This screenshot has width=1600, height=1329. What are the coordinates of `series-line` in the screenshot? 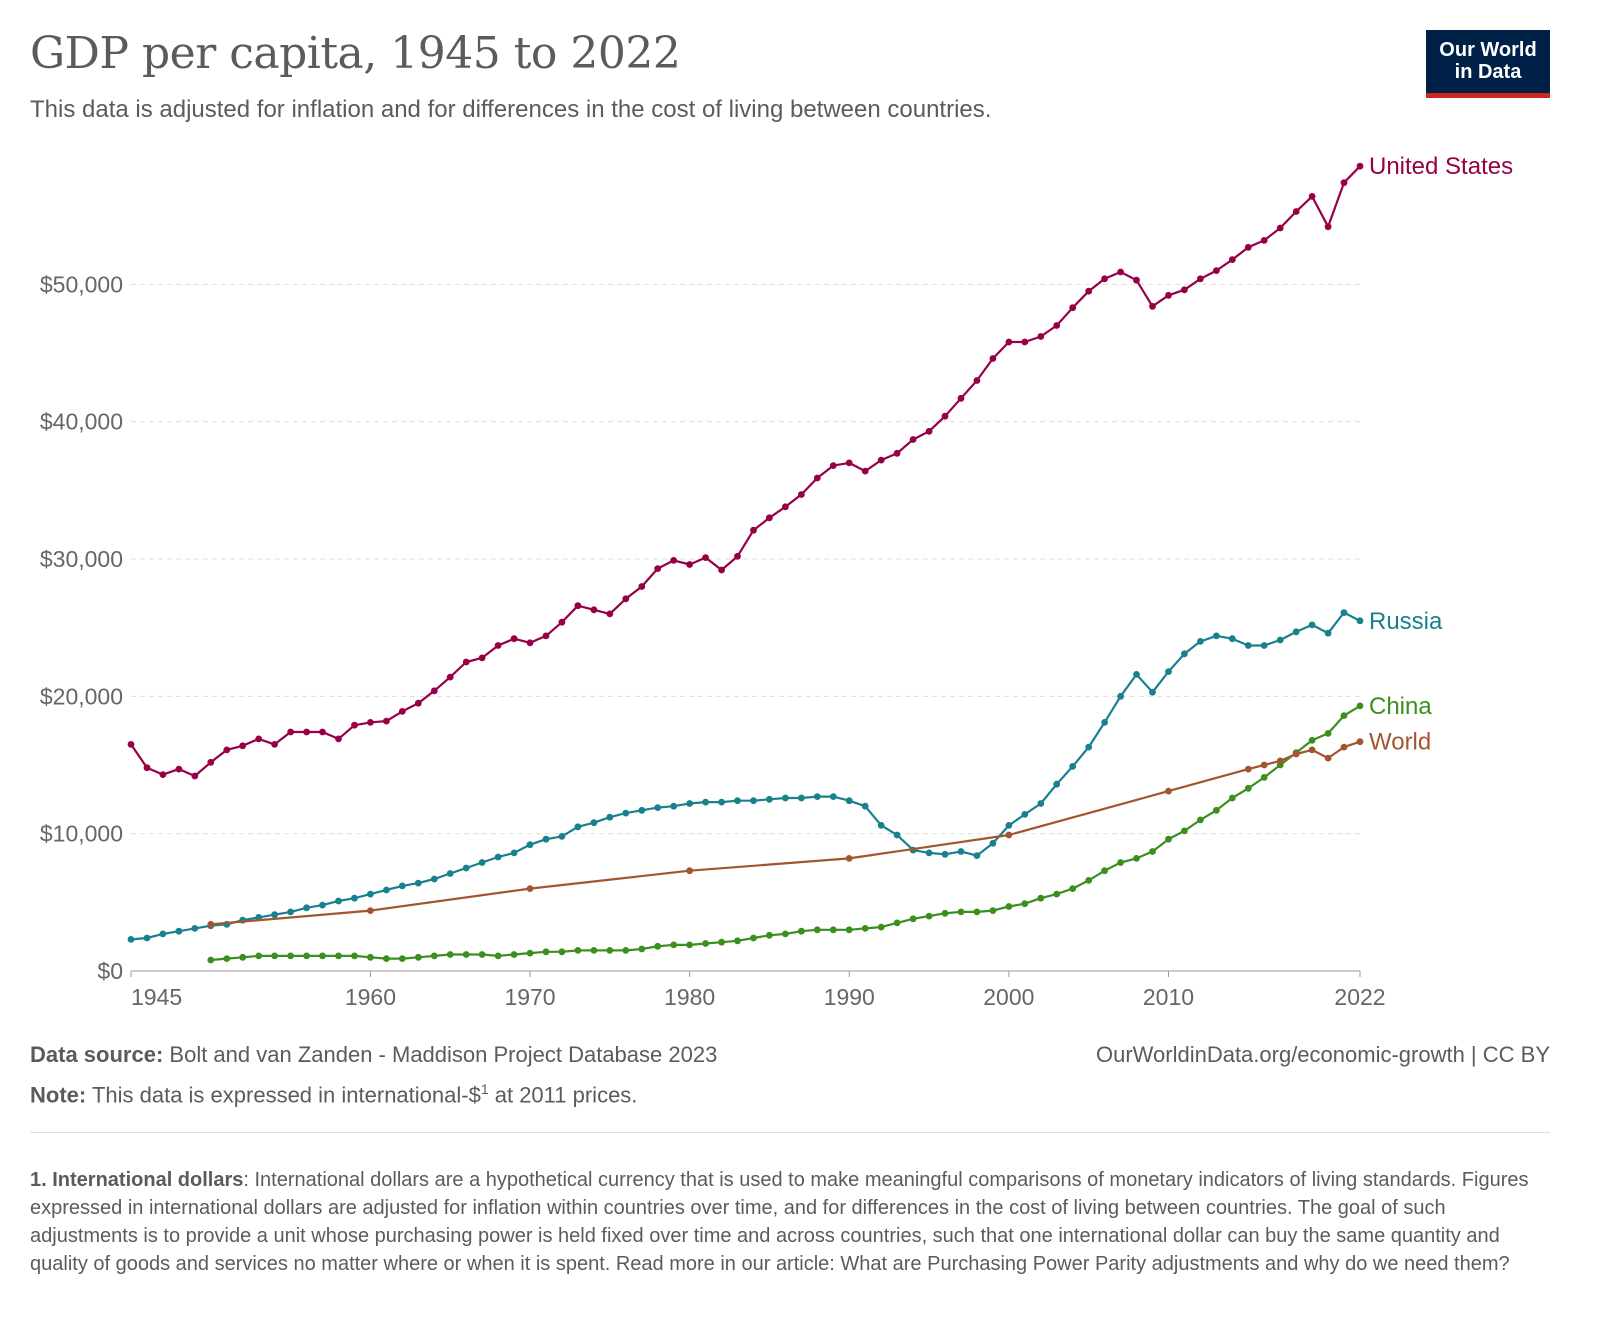 It's located at (785, 833).